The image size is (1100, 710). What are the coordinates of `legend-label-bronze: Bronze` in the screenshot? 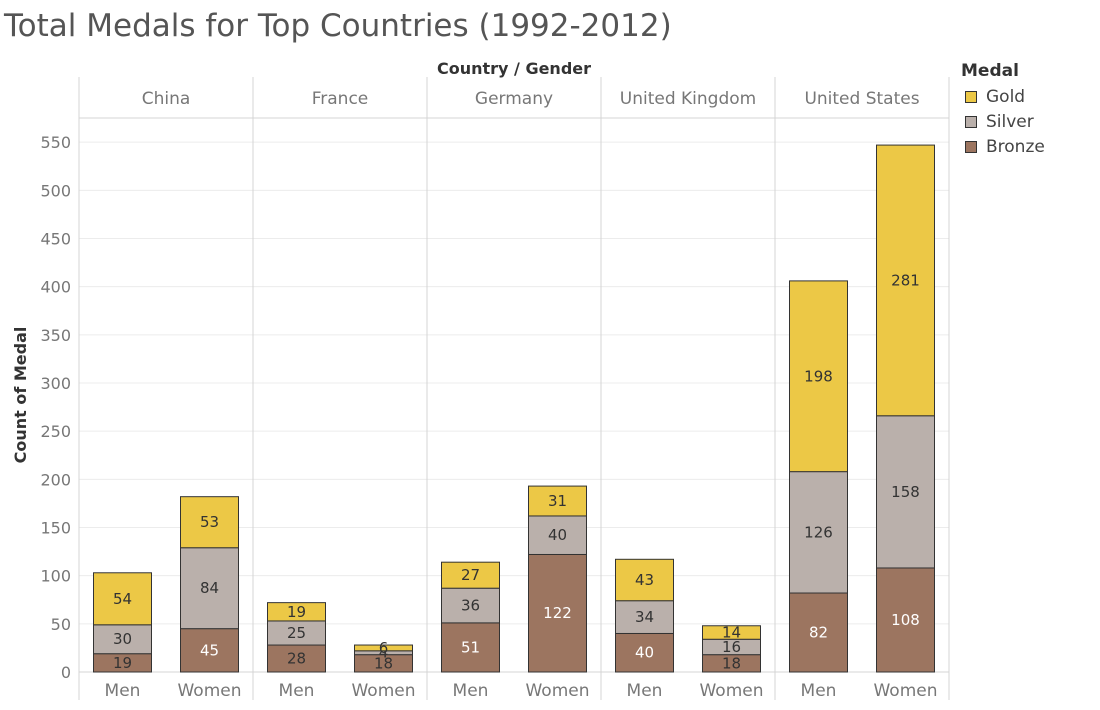 It's located at (1015, 146).